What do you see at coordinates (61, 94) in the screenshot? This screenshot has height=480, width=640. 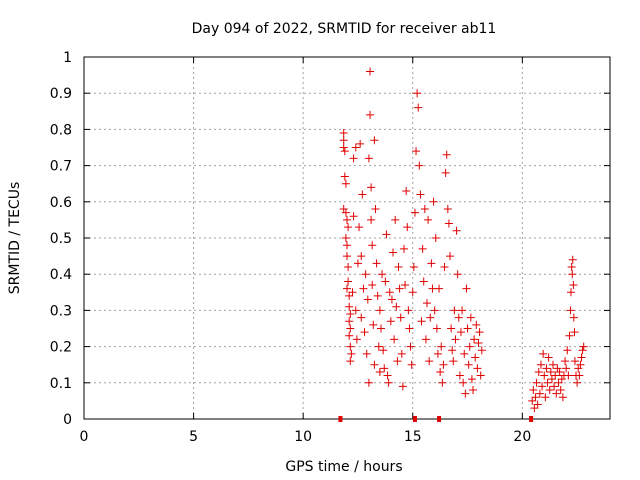 I see `y-tick-label: 0.9` at bounding box center [61, 94].